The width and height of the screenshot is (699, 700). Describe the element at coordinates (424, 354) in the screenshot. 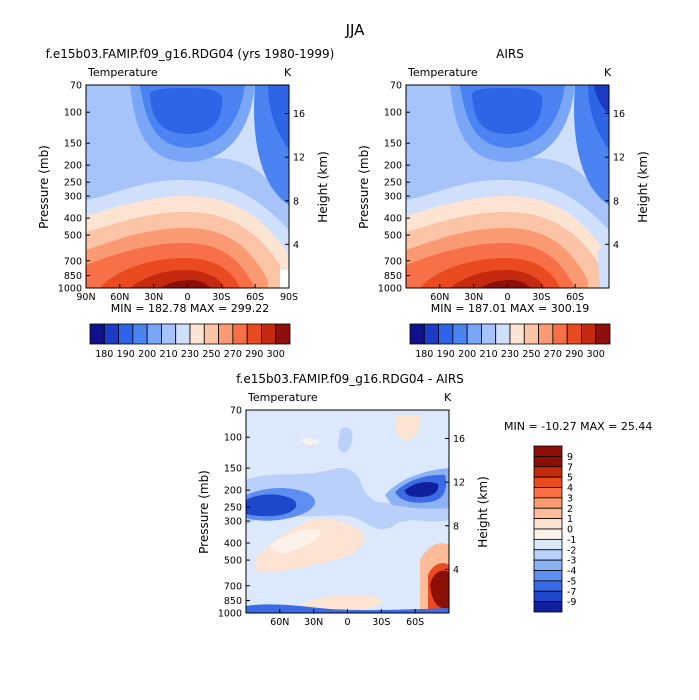

I see `colorbar-label: 180` at that location.